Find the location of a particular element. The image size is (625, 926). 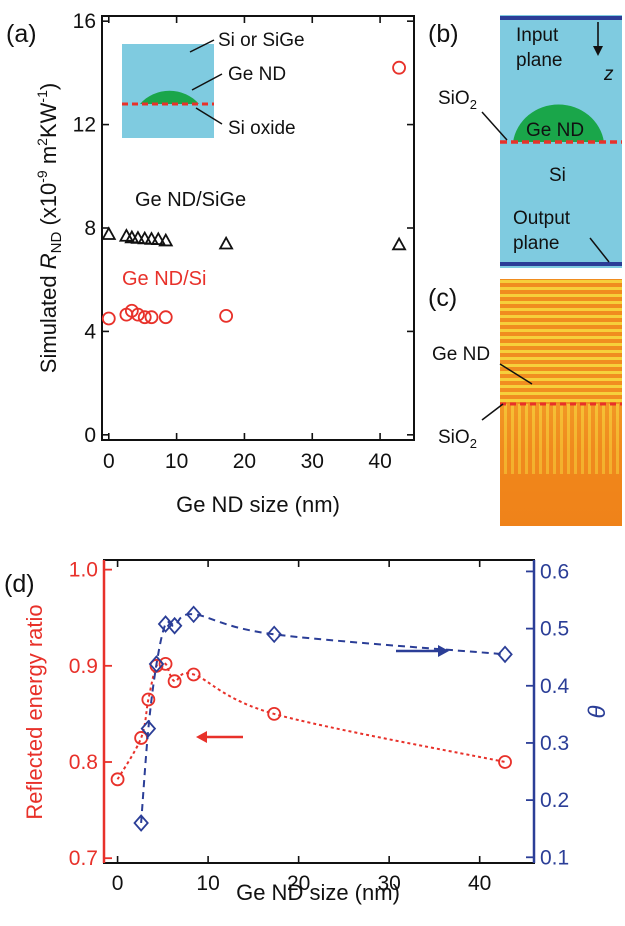

panel-d-x-tick-label: 20 is located at coordinates (298, 883).